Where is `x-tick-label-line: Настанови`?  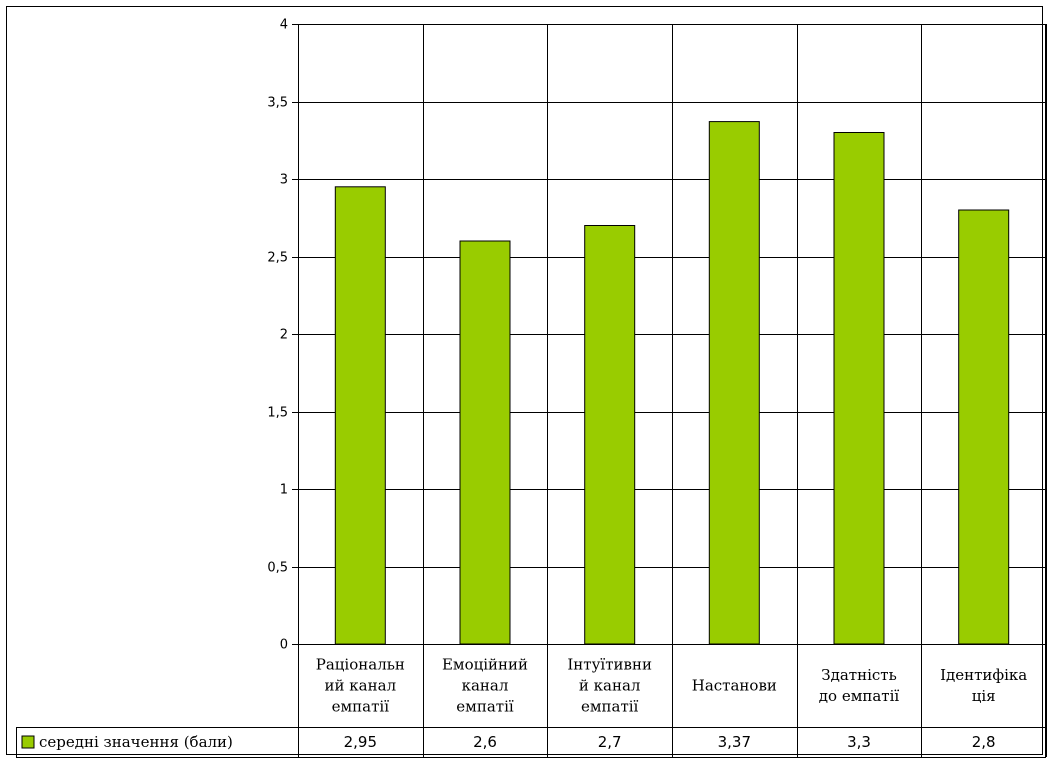 x-tick-label-line: Настанови is located at coordinates (734, 686).